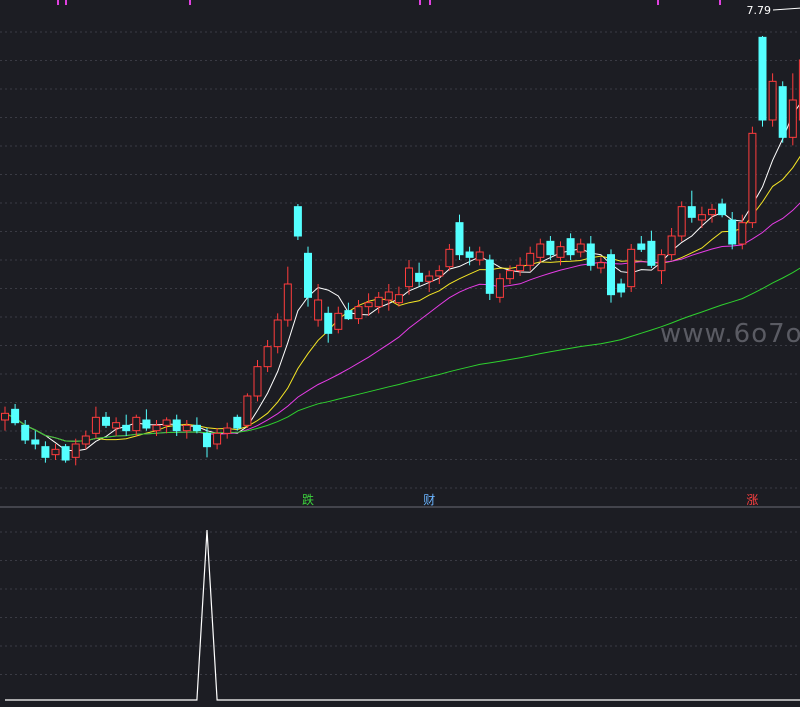  Describe the element at coordinates (752, 499) in the screenshot. I see `signal-label: 涨` at that location.